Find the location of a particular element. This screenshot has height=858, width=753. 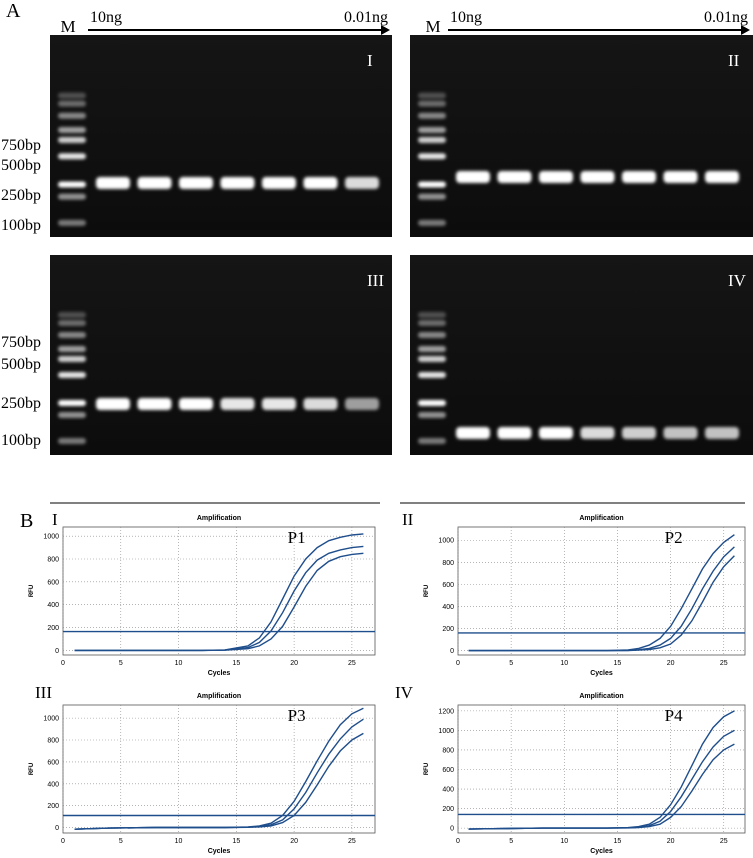

x-tick-label: 25 is located at coordinates (352, 841).